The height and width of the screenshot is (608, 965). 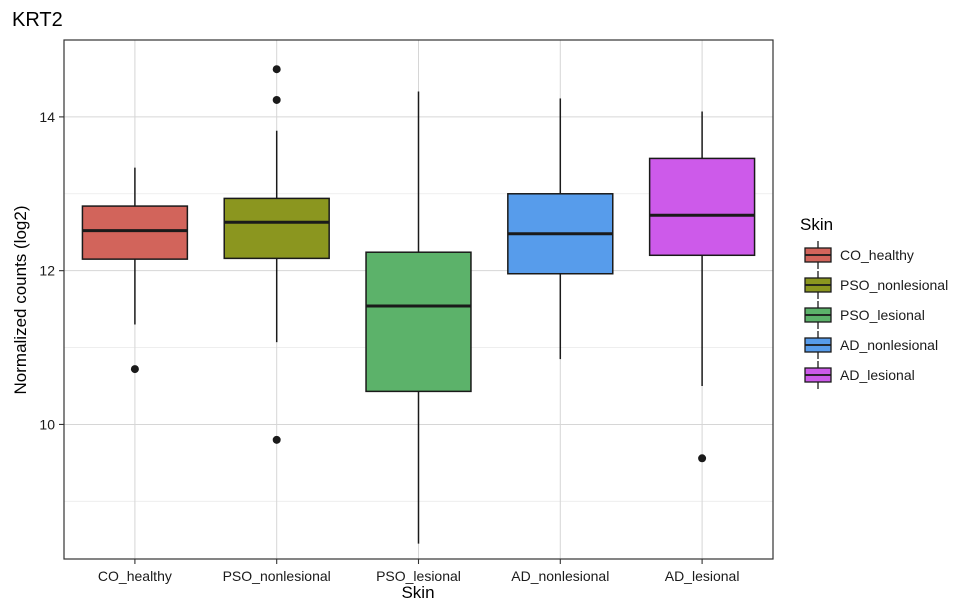 I want to click on legend-label: CO_healthy, so click(x=877, y=255).